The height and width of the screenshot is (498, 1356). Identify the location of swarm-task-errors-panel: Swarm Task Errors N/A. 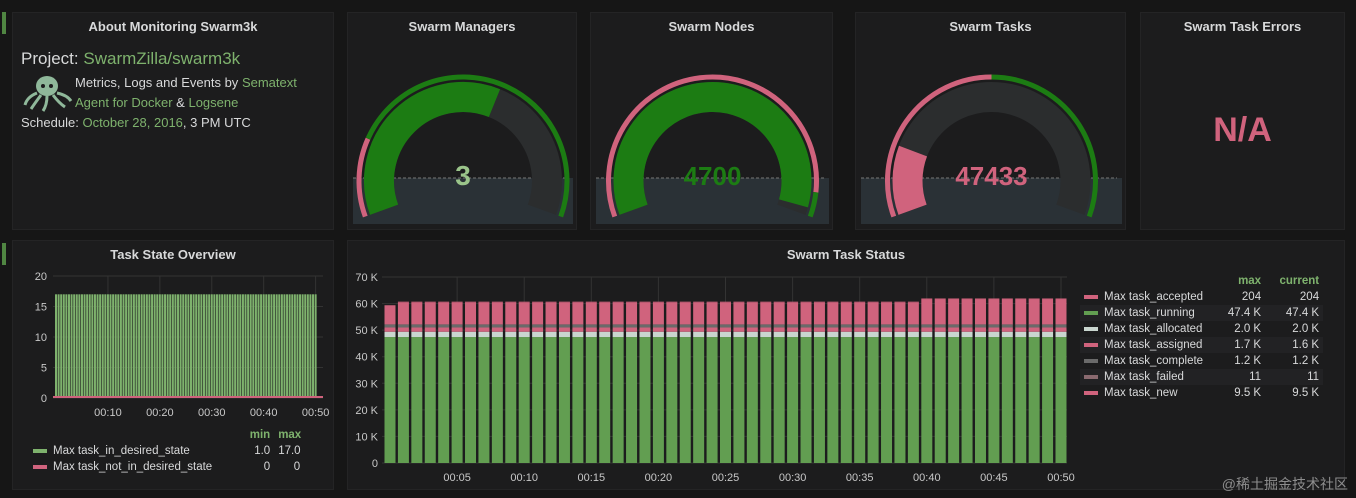
(1242, 121).